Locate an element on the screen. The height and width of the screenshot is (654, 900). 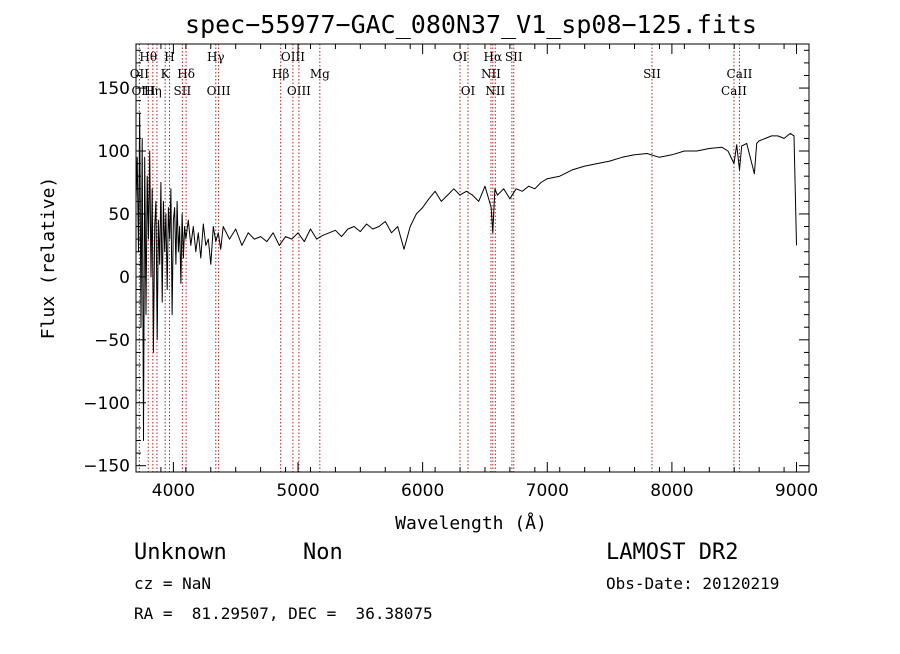
x-tick-label: 9000 is located at coordinates (796, 491).